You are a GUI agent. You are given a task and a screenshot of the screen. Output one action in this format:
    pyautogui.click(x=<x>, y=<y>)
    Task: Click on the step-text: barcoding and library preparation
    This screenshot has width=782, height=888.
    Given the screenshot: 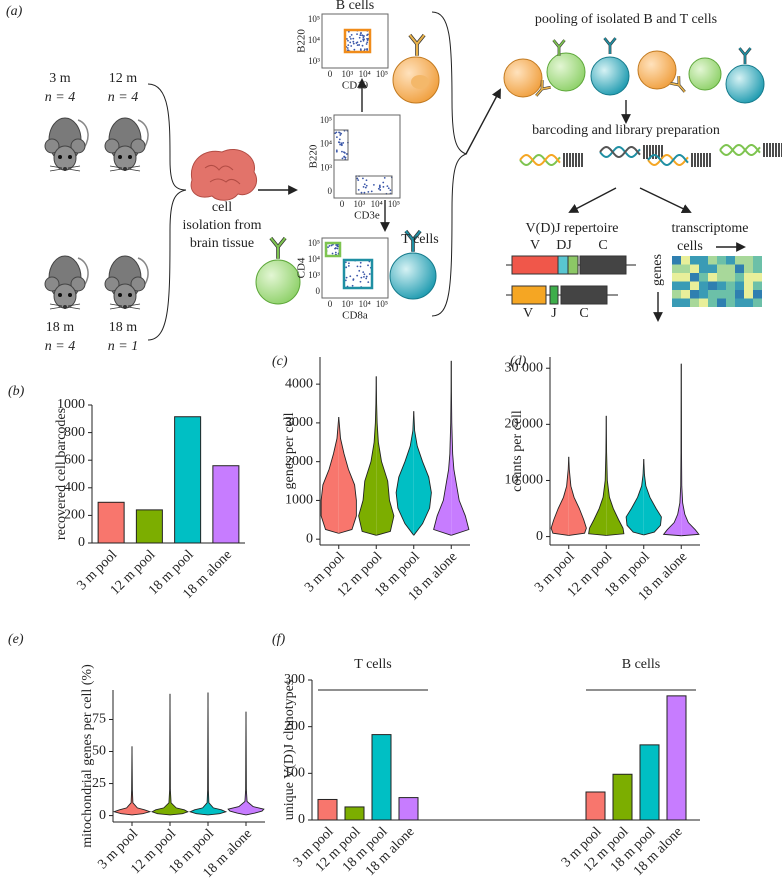 What is the action you would take?
    pyautogui.click(x=626, y=130)
    